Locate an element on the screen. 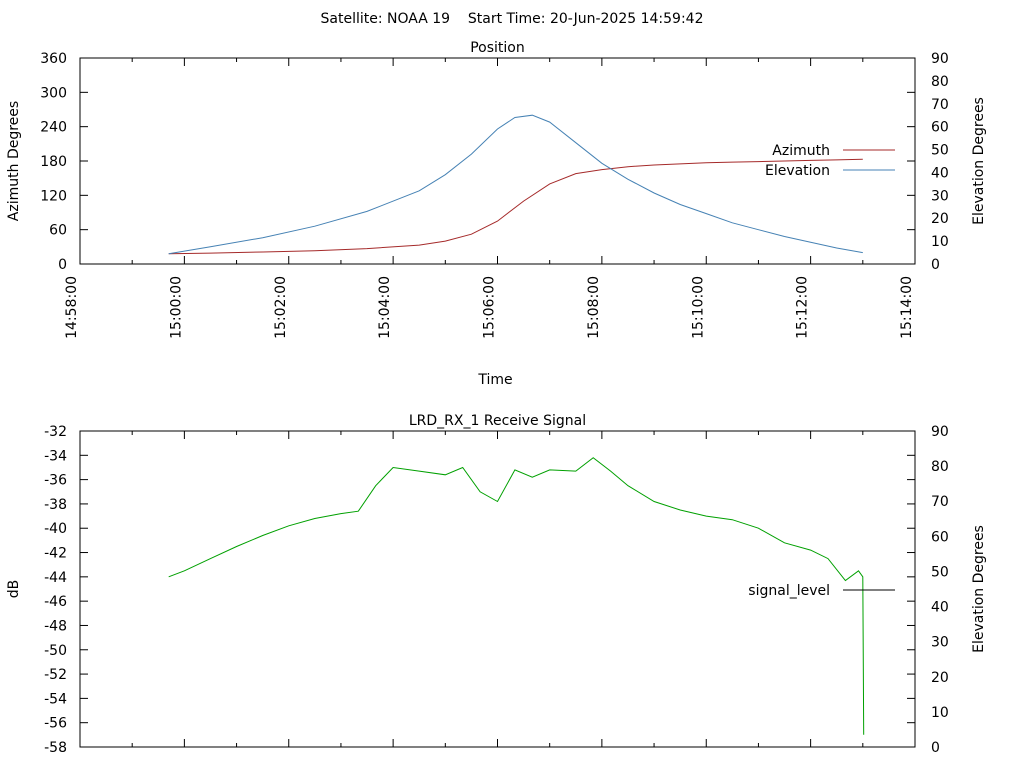 This screenshot has width=1024, height=768. x-axis-label: Time is located at coordinates (494, 380).